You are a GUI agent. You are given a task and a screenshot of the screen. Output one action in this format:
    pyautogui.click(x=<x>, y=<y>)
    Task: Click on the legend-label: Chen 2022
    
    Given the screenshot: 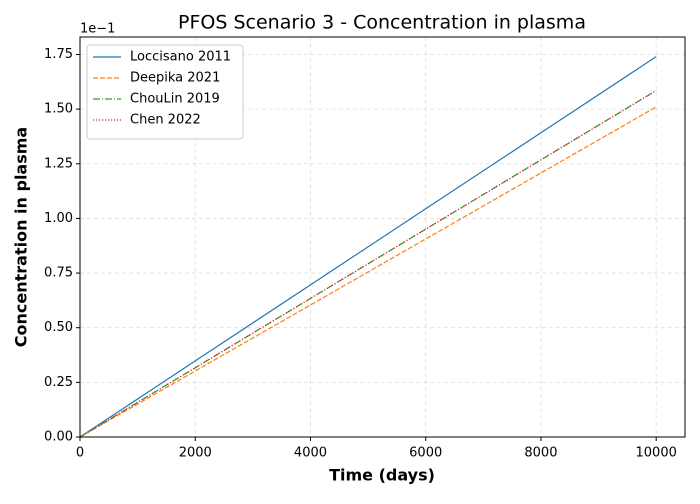 What is the action you would take?
    pyautogui.click(x=165, y=120)
    